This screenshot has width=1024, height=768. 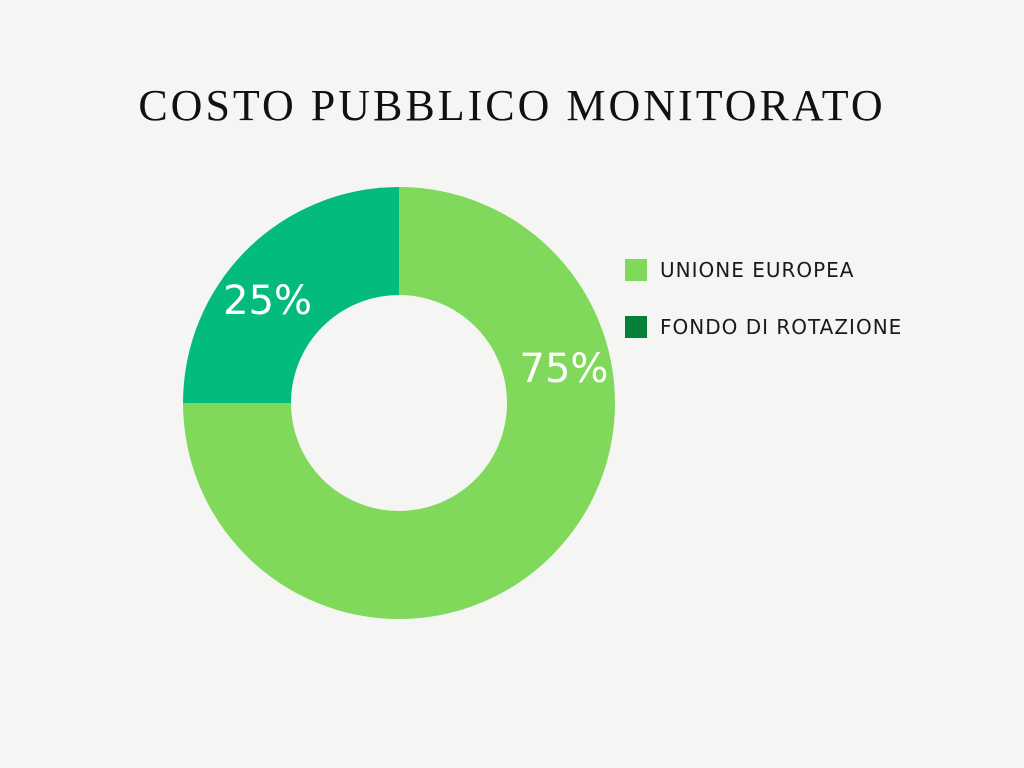 I want to click on slice-labels-group: 75% 25%, so click(x=415, y=335).